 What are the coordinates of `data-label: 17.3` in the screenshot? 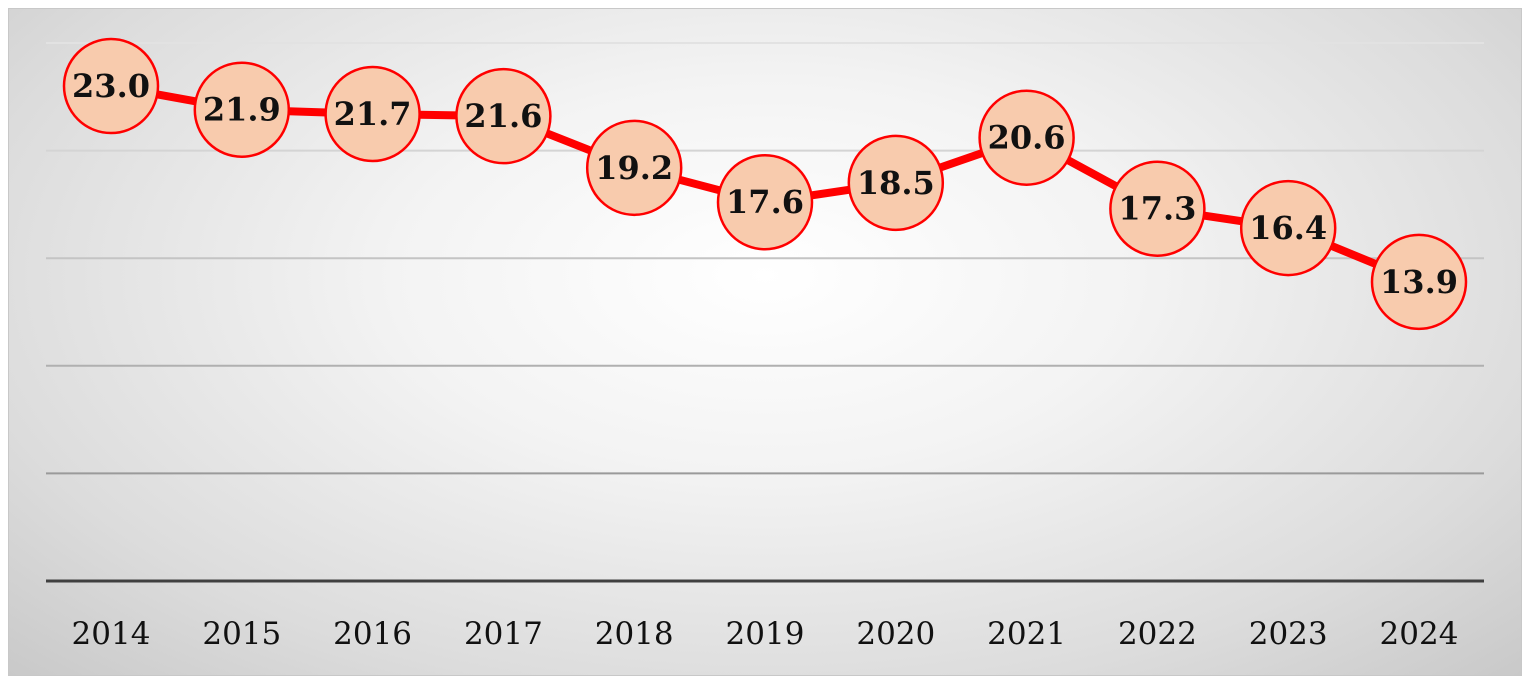 It's located at (1157, 209).